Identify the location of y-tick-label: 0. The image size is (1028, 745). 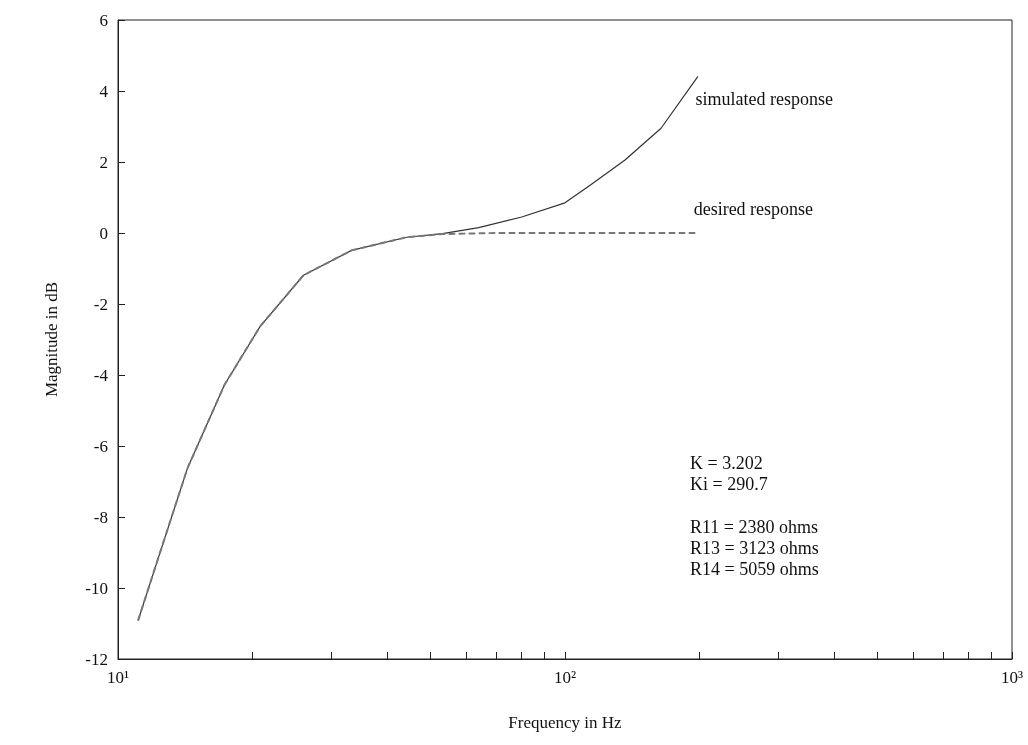
(103, 233).